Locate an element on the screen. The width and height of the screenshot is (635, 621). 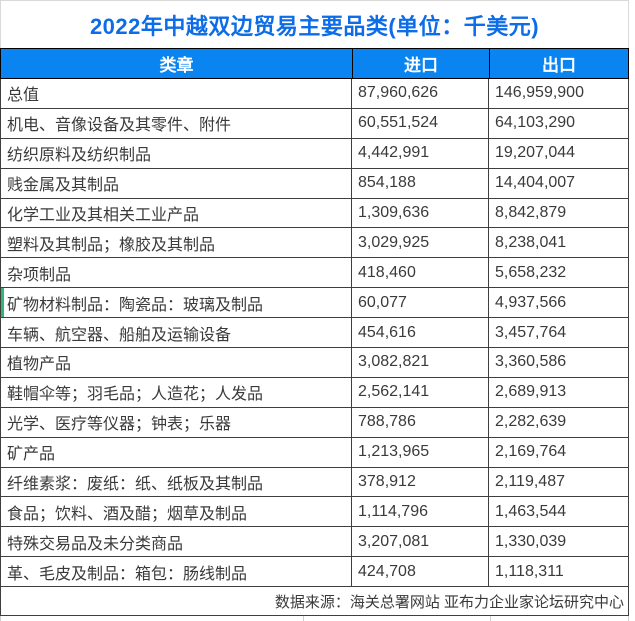
export-cell: 14,404,007 is located at coordinates (535, 183).